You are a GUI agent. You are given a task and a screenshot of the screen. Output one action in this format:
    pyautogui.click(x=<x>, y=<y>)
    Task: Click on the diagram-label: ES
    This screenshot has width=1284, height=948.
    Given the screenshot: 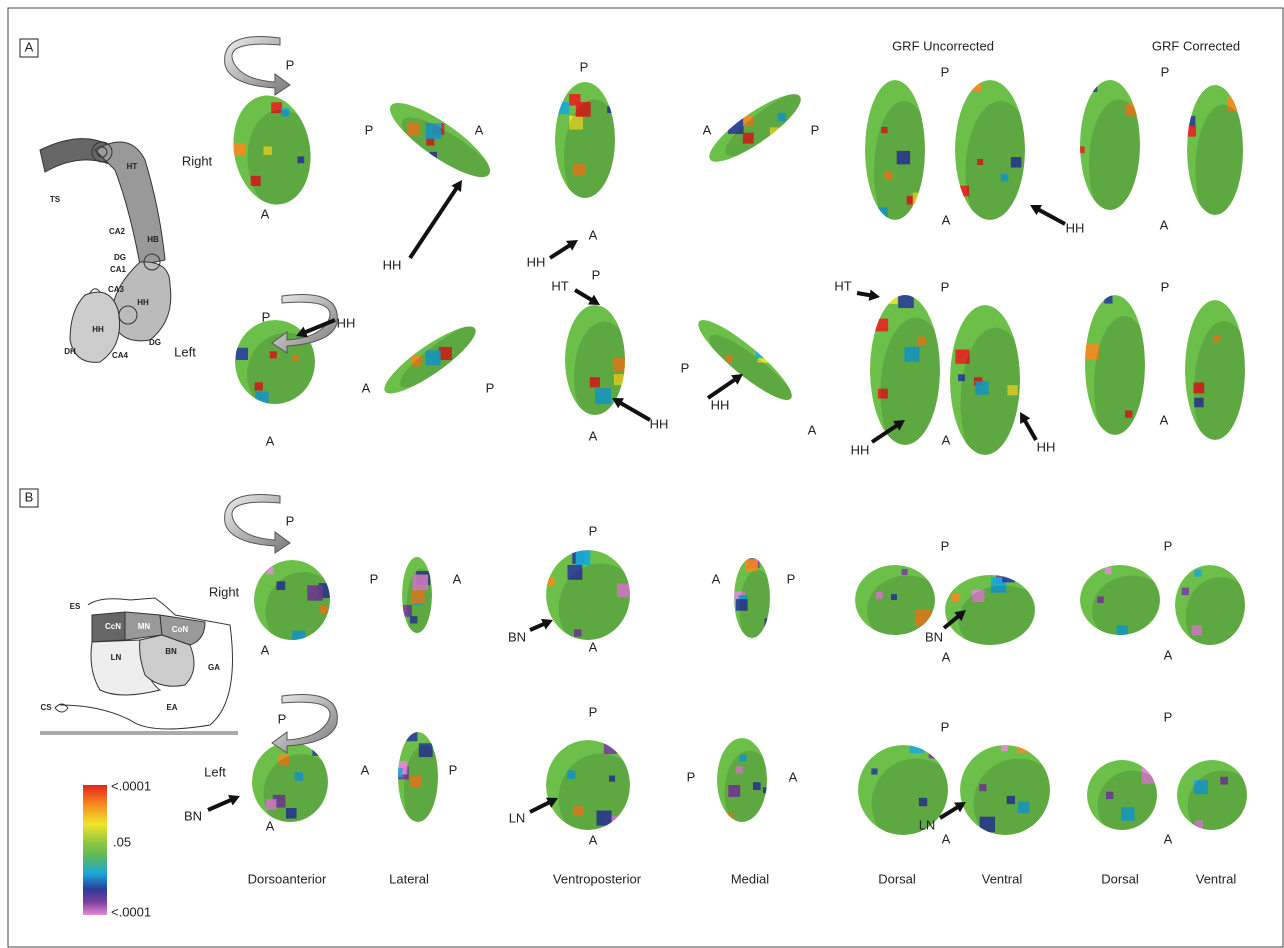 What is the action you would take?
    pyautogui.click(x=75, y=606)
    